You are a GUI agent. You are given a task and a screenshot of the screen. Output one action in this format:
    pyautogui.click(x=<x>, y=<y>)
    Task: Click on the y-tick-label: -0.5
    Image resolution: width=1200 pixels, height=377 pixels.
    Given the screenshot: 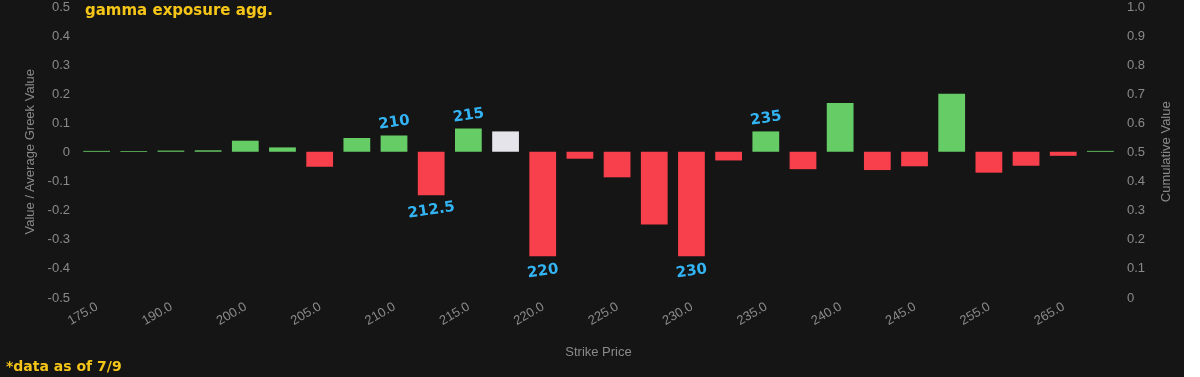 What is the action you would take?
    pyautogui.click(x=58, y=297)
    